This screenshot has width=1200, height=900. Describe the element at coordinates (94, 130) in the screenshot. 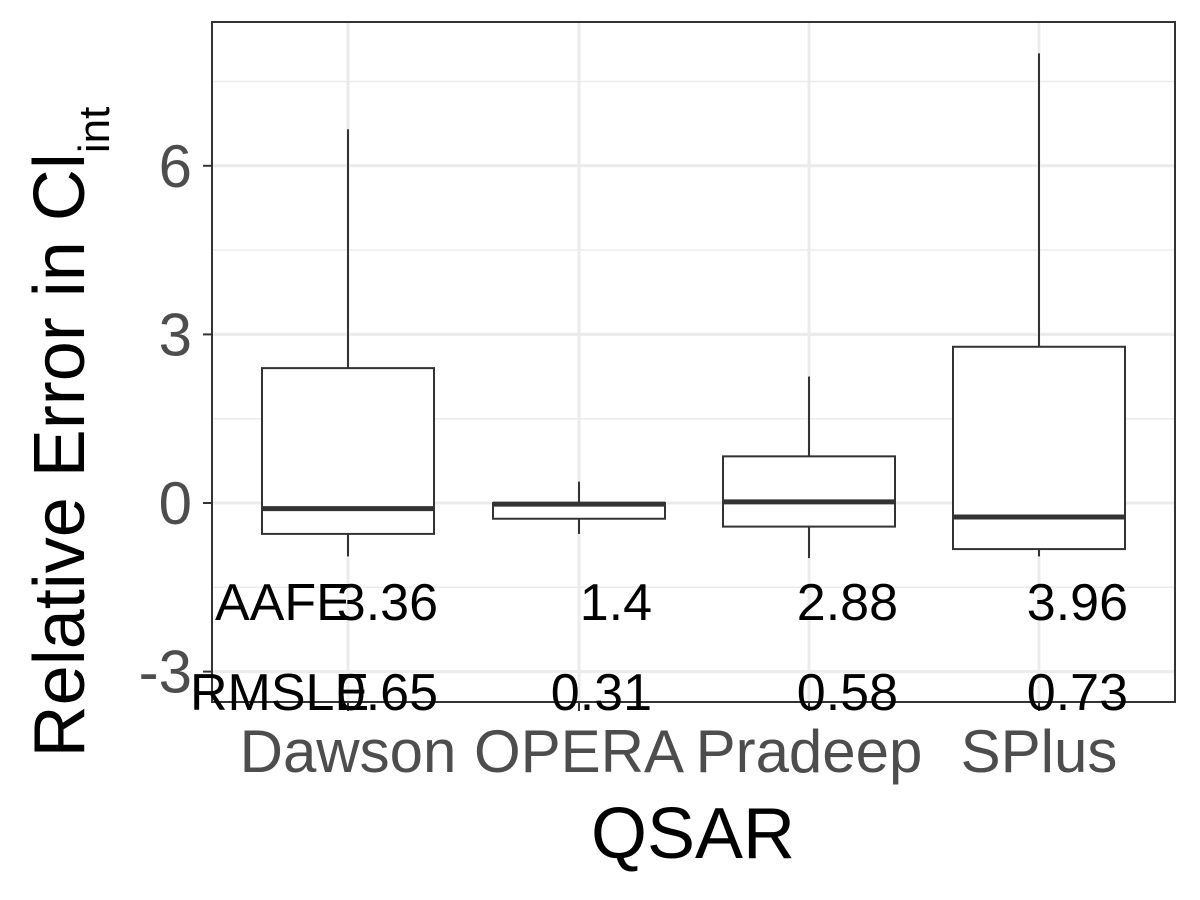

I see `y-axis-title-subscript: int` at that location.